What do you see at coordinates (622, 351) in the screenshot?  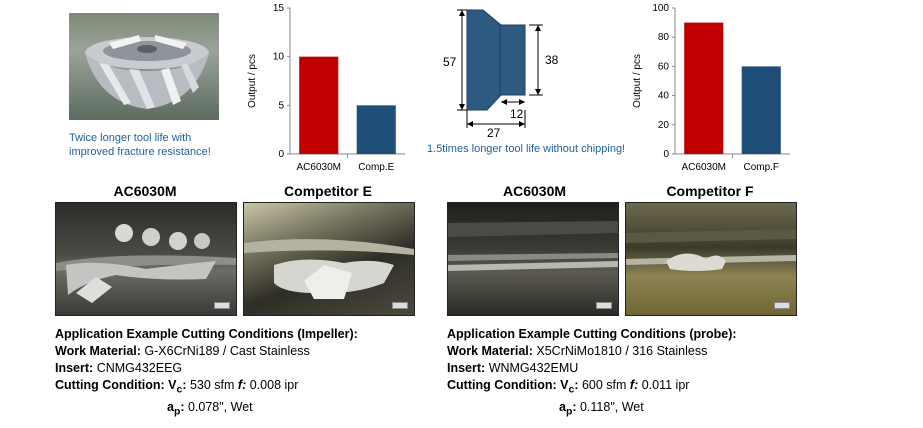 I see `work-material-value: X5CrNiMo1810 / 316 Stainless` at bounding box center [622, 351].